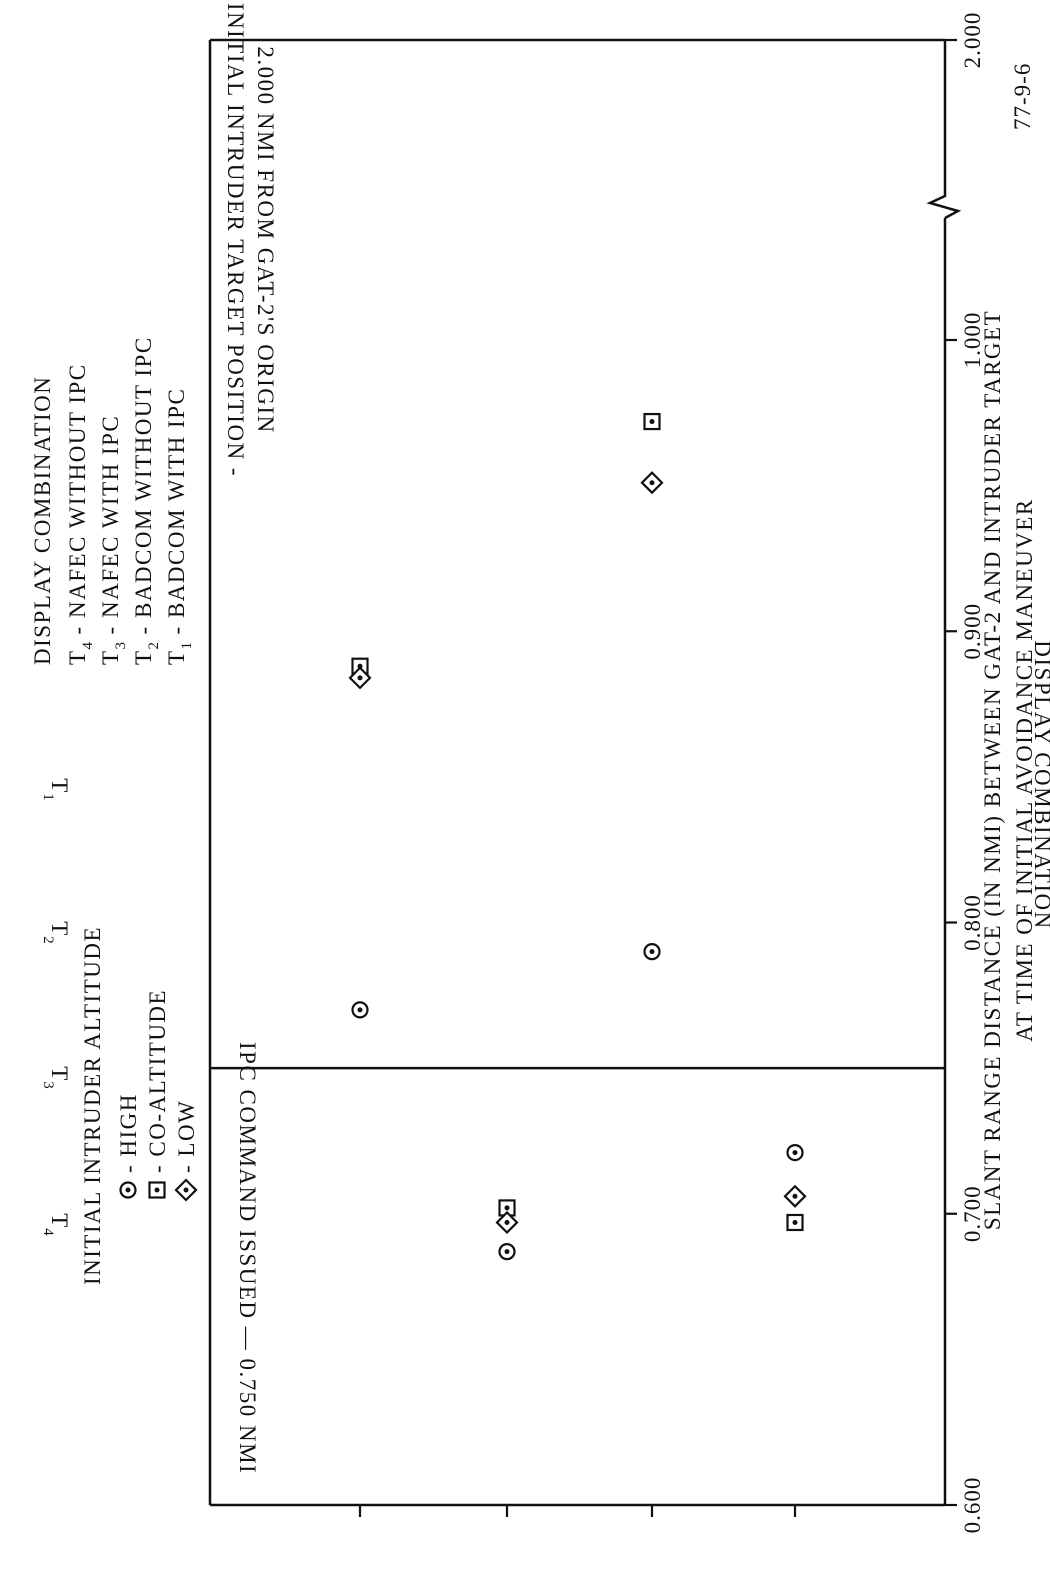 Image resolution: width=1050 pixels, height=1585 pixels. I want to click on initial-position-label-line1: INITIAL INTRUDER TARGET POSITION -, so click(235, 240).